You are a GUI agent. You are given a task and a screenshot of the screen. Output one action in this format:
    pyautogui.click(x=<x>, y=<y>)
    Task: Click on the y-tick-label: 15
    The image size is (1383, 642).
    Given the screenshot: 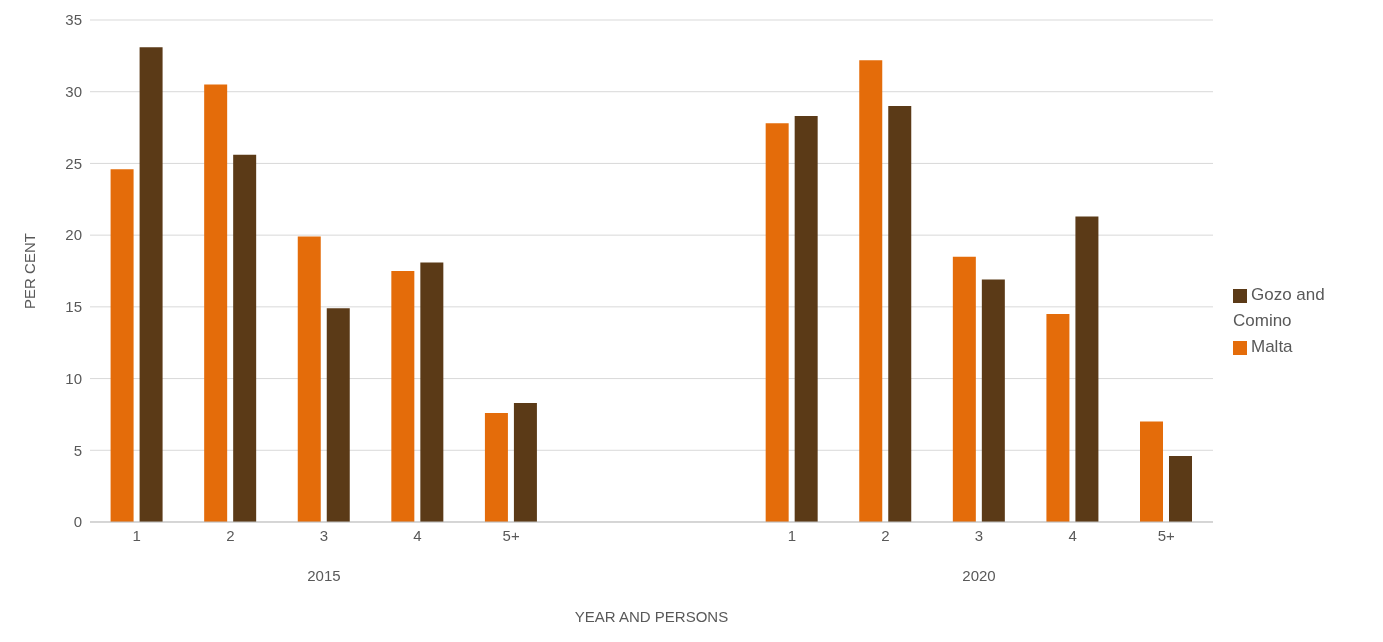 What is the action you would take?
    pyautogui.click(x=73, y=307)
    